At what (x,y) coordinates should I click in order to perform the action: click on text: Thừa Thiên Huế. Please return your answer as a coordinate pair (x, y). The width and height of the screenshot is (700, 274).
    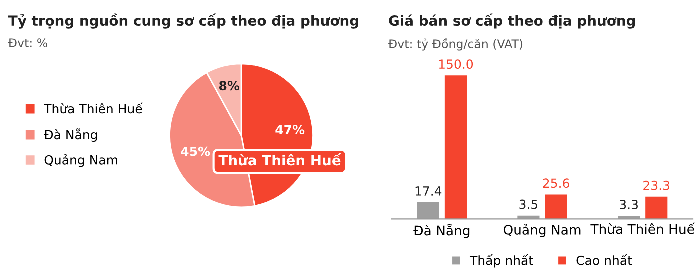
    Looking at the image, I should click on (280, 159).